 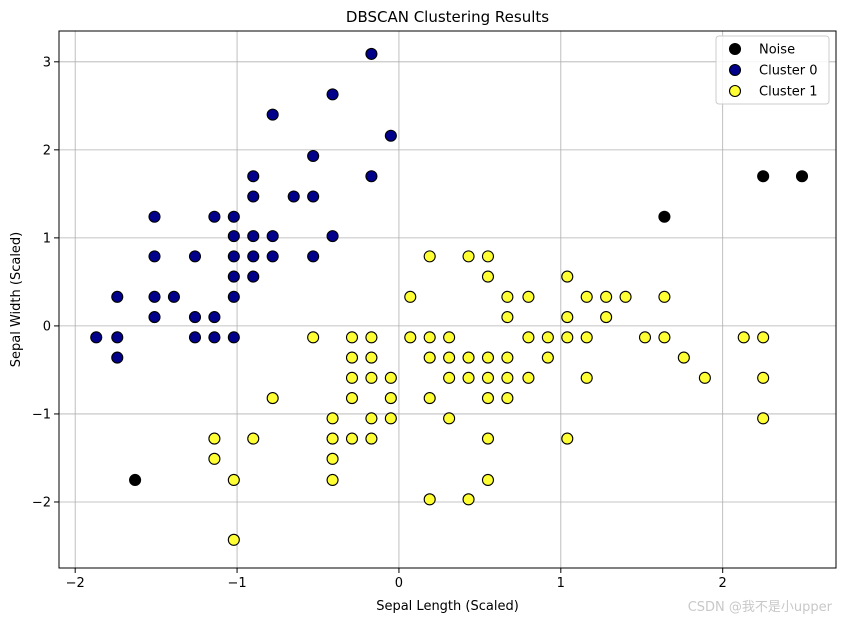 What do you see at coordinates (47, 150) in the screenshot?
I see `y-tick-label: 2` at bounding box center [47, 150].